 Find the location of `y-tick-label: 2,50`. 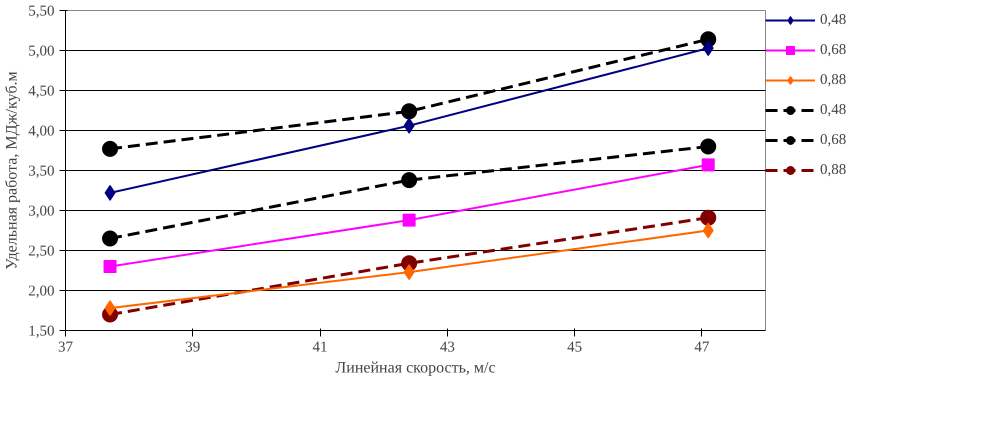

y-tick-label: 2,50 is located at coordinates (41, 252).